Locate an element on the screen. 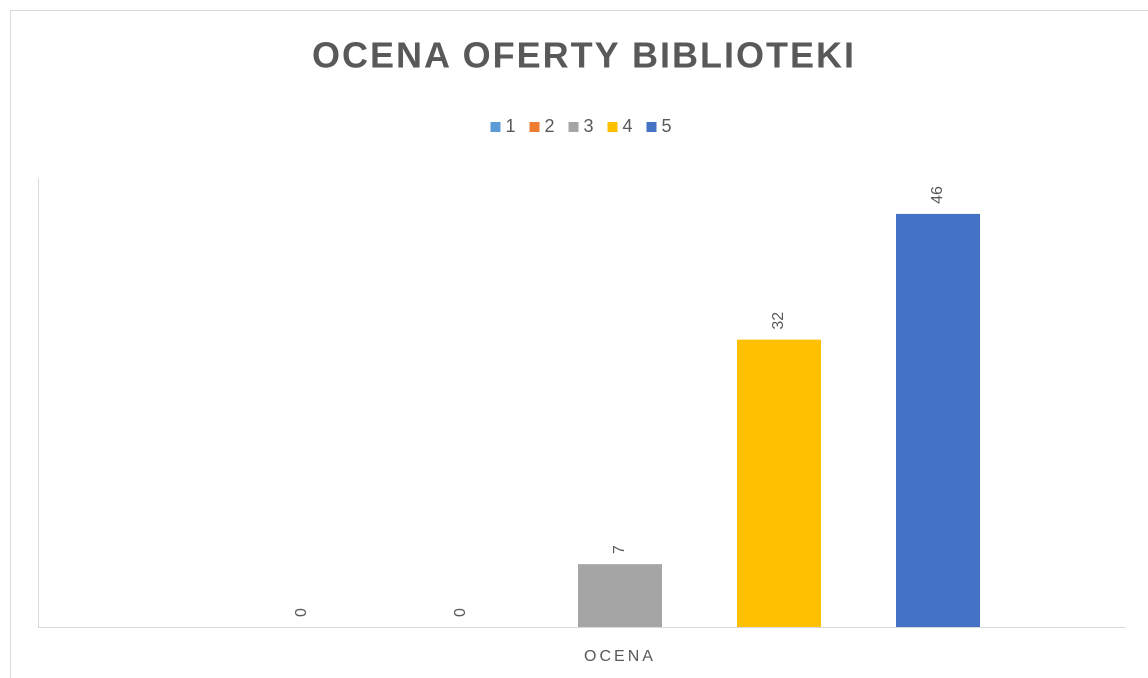 The height and width of the screenshot is (678, 1148). legend-label: 2 is located at coordinates (550, 126).